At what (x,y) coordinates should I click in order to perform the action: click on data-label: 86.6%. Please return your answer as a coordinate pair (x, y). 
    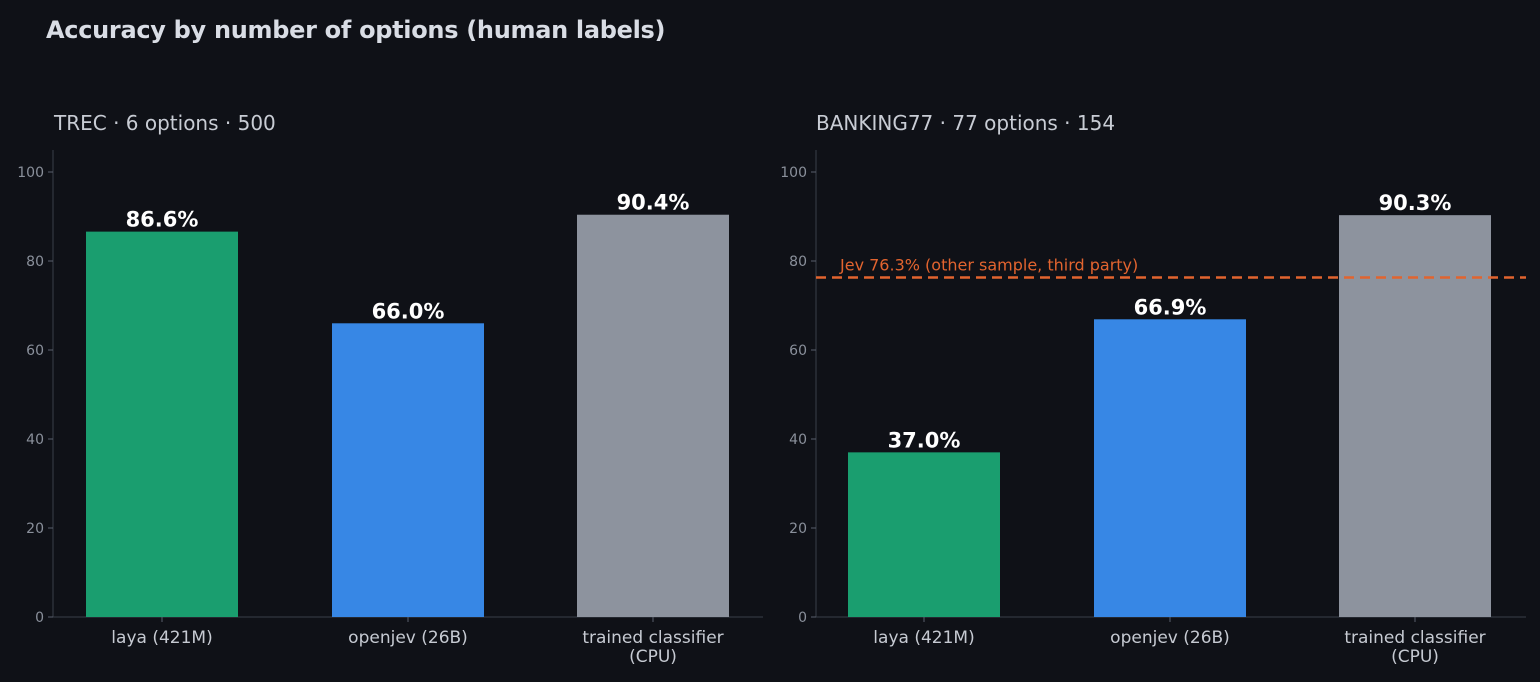
    Looking at the image, I should click on (162, 220).